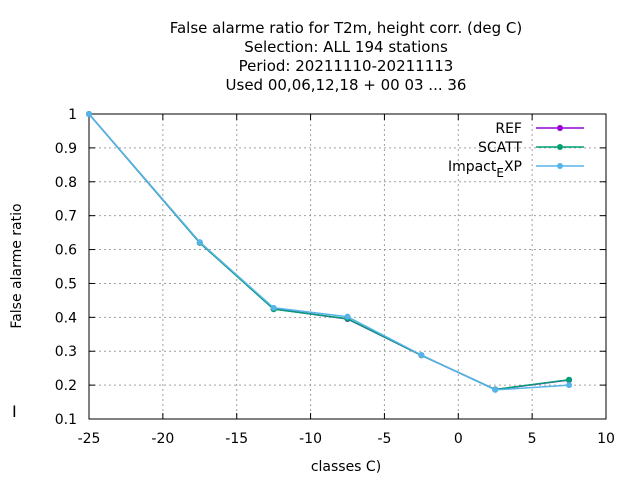 The width and height of the screenshot is (640, 485). Describe the element at coordinates (458, 439) in the screenshot. I see `x-tick-label: 0` at that location.